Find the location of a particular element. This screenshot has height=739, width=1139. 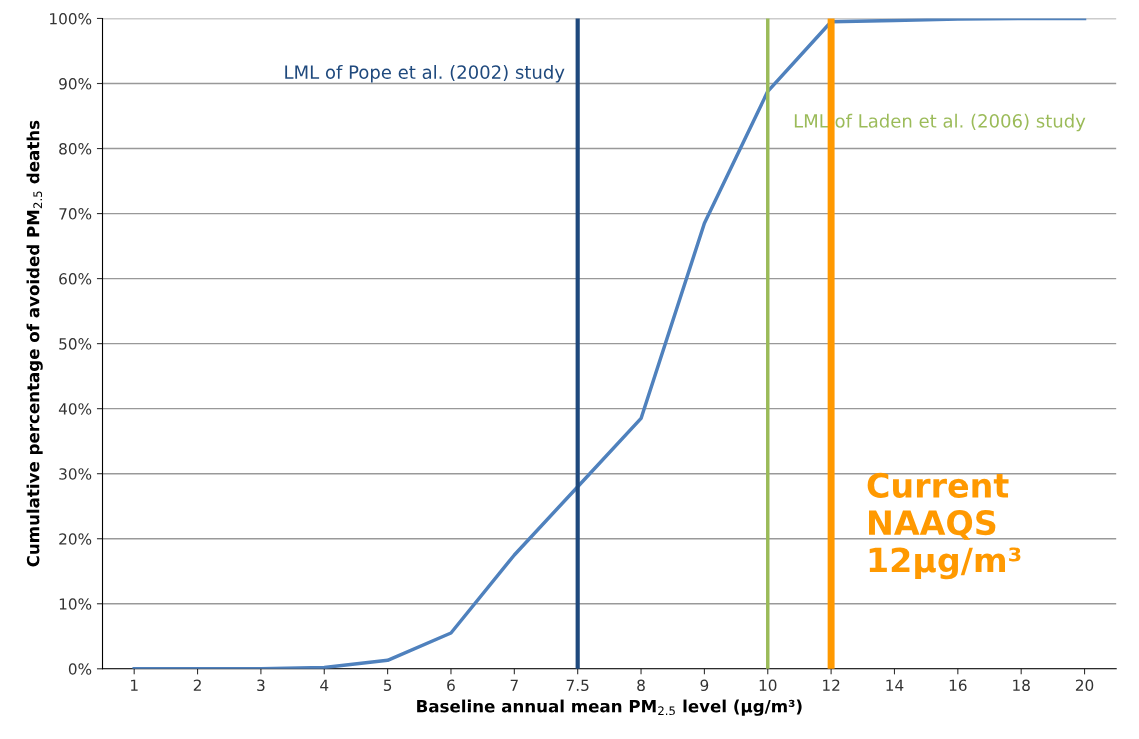

y-tick-label: 0% is located at coordinates (80, 669).